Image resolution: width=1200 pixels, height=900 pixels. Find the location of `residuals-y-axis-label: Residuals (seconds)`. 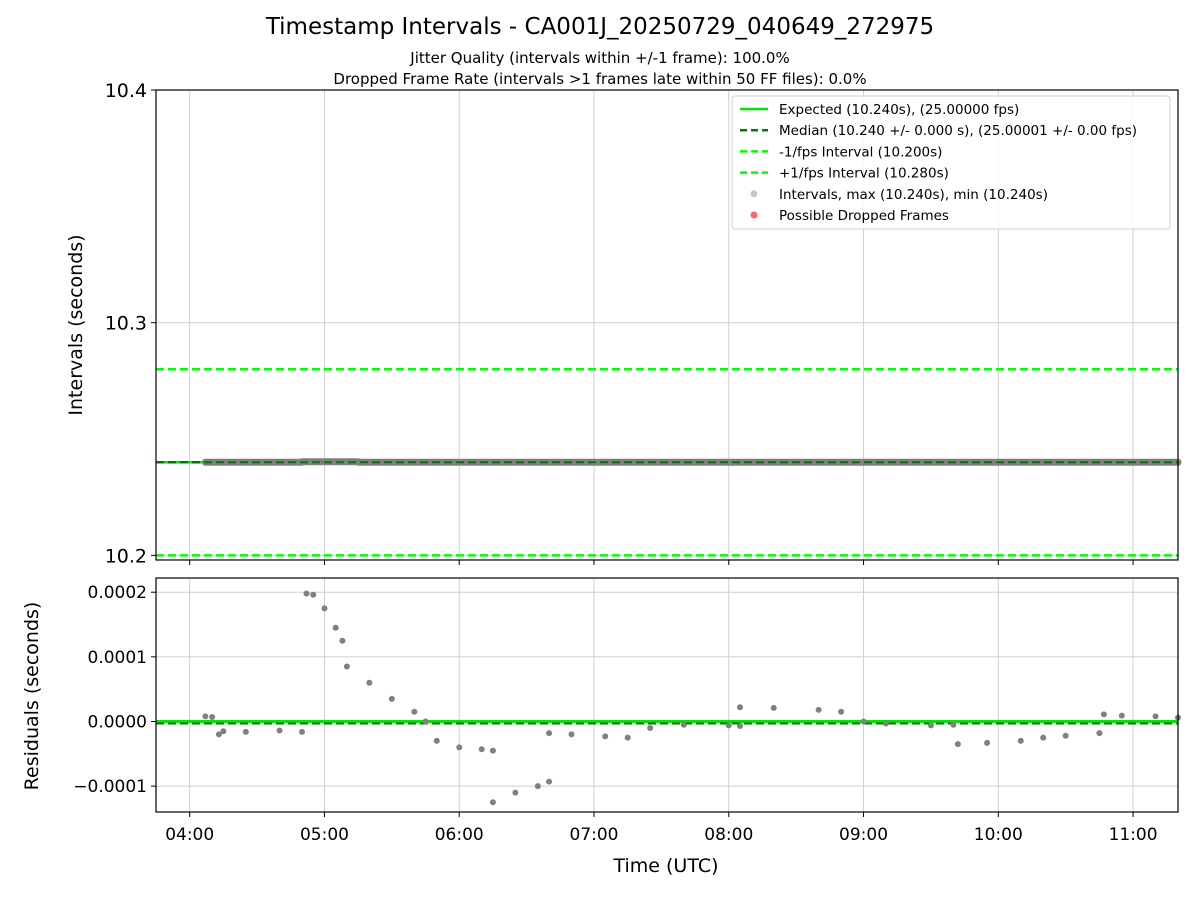

residuals-y-axis-label: Residuals (seconds) is located at coordinates (32, 696).